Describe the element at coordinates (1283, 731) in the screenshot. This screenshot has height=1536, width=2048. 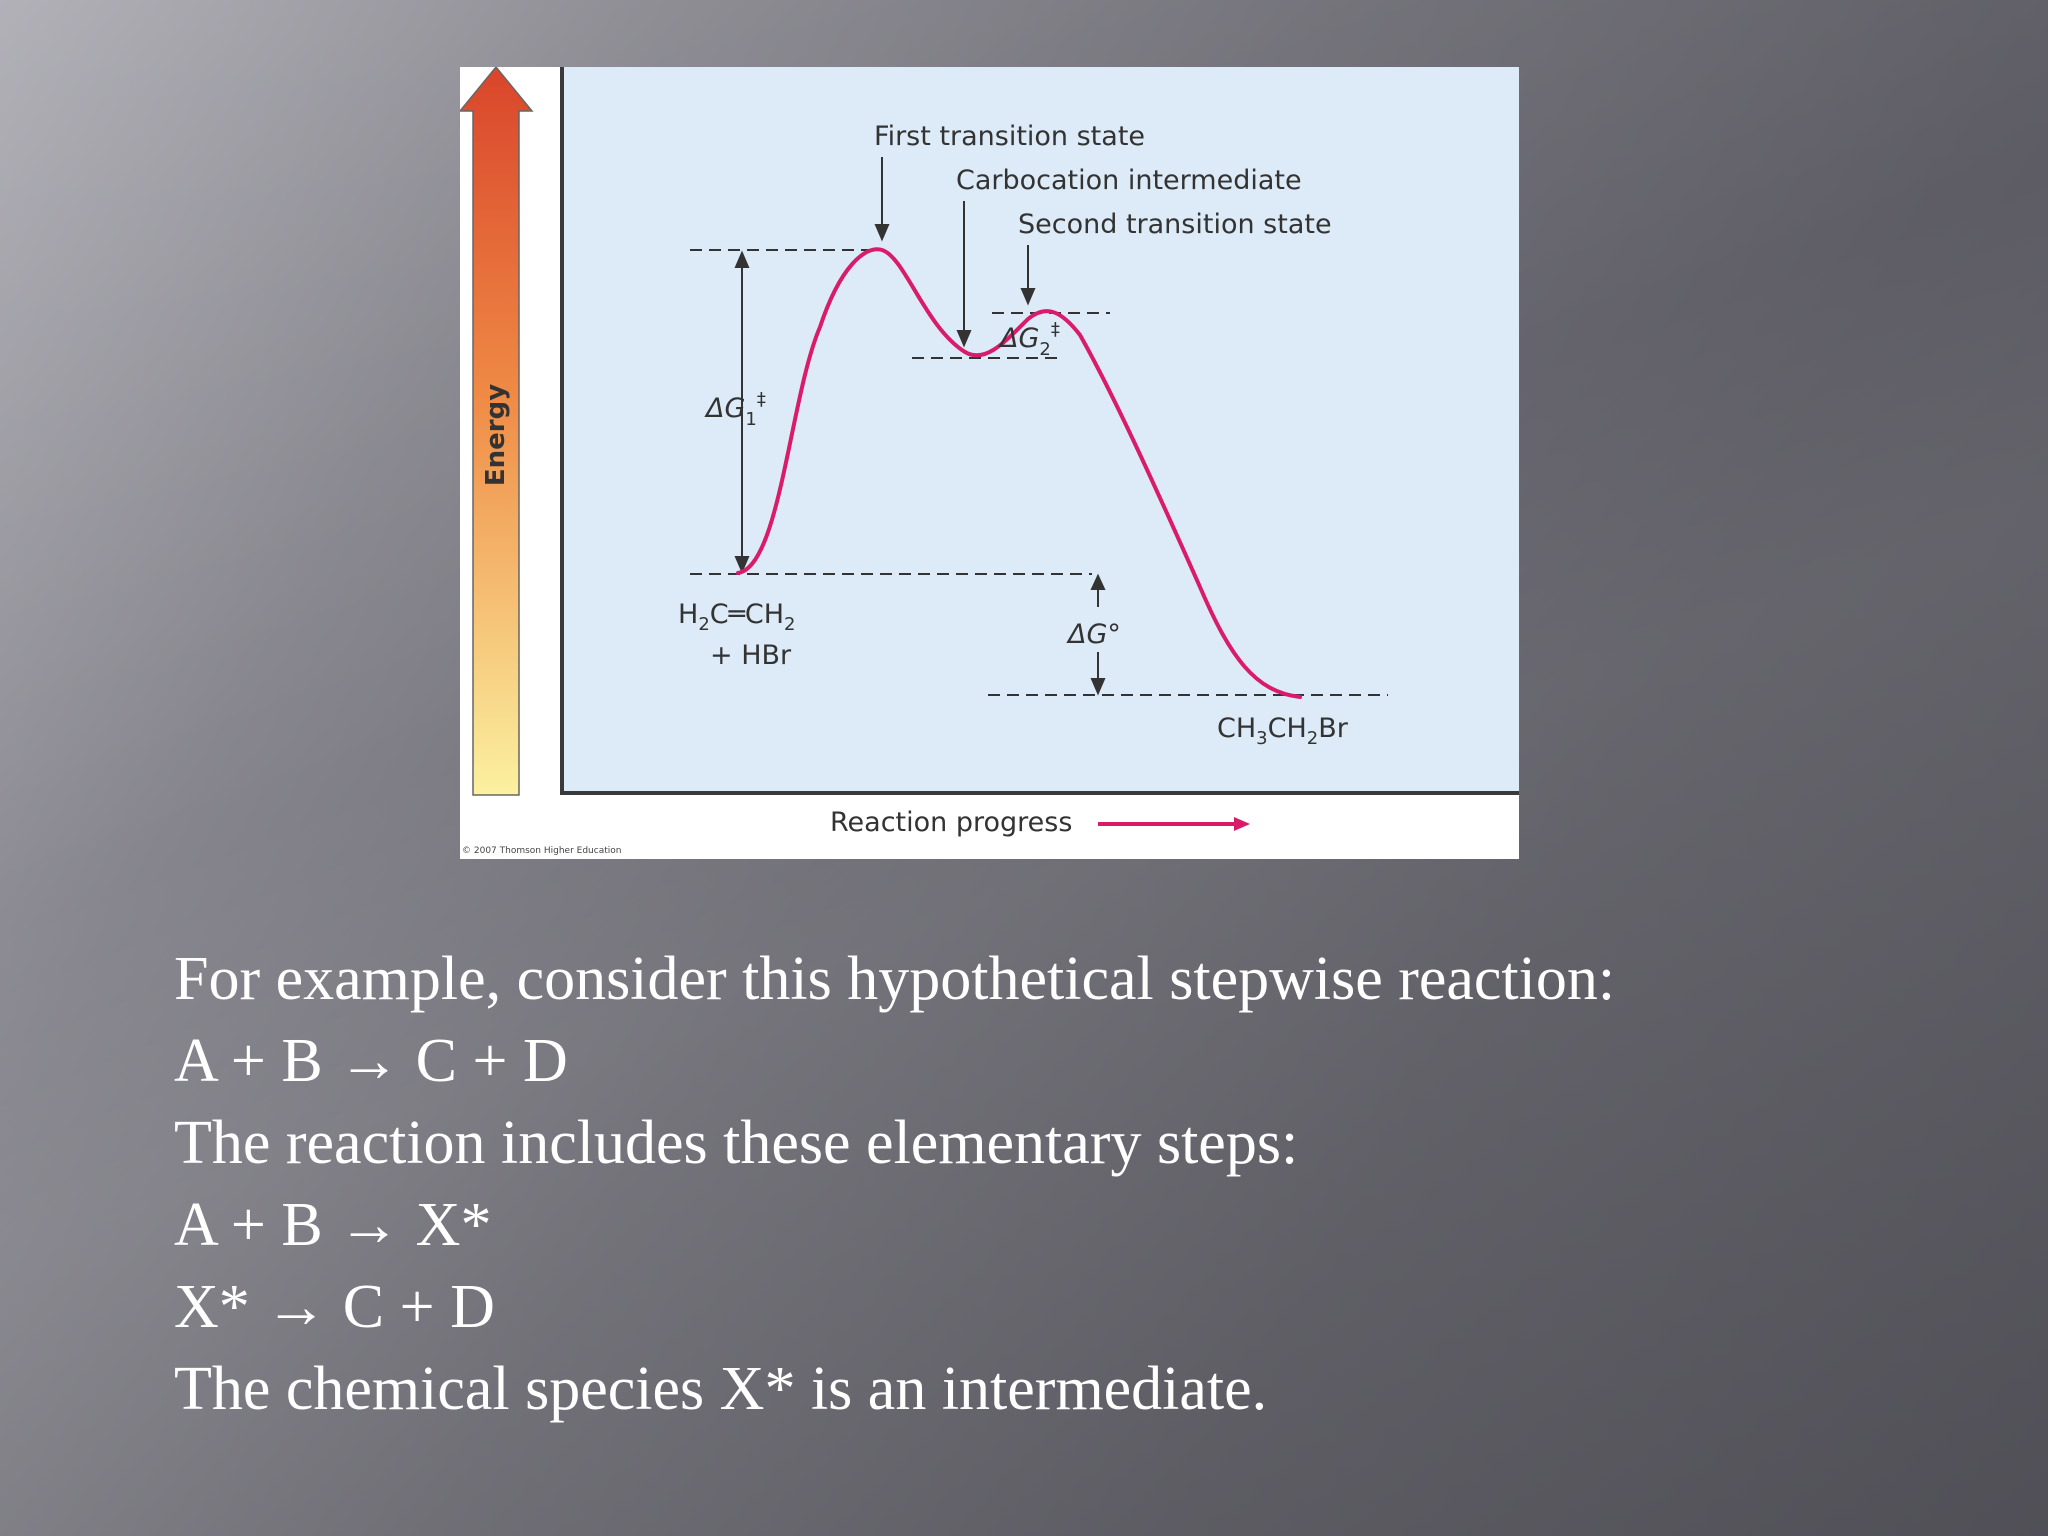
I see `product-formula: CH3CH2Br` at that location.